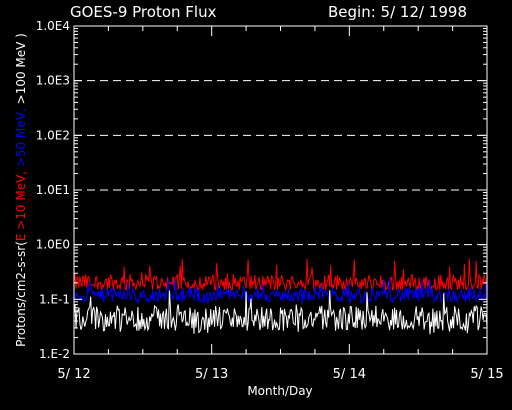 This screenshot has width=512, height=410. Describe the element at coordinates (21, 204) in the screenshot. I see `y-label-part: E >10 MeV,` at that location.